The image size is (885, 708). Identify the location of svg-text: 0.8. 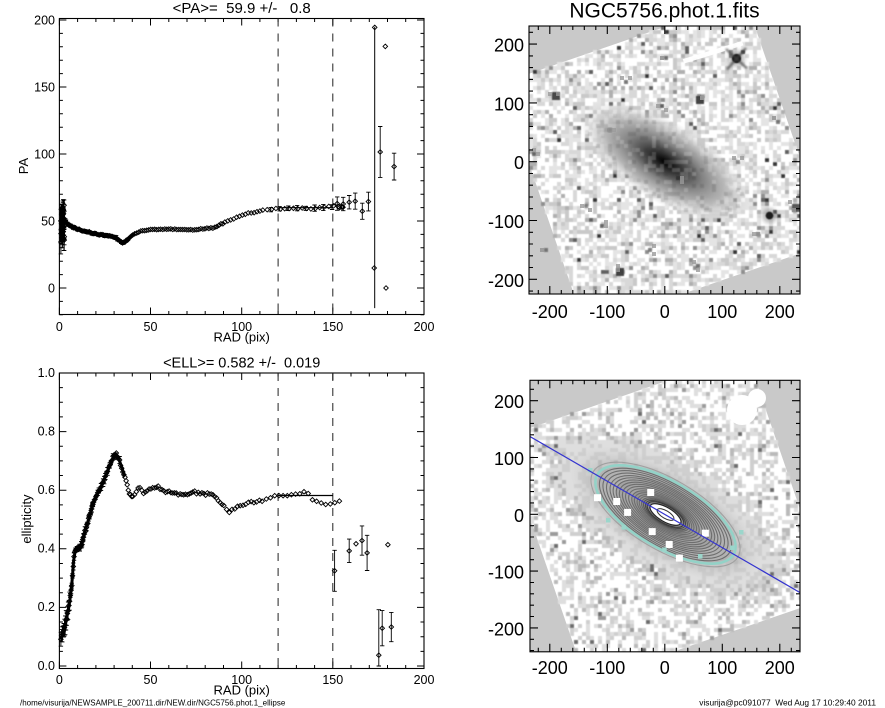
(46, 431).